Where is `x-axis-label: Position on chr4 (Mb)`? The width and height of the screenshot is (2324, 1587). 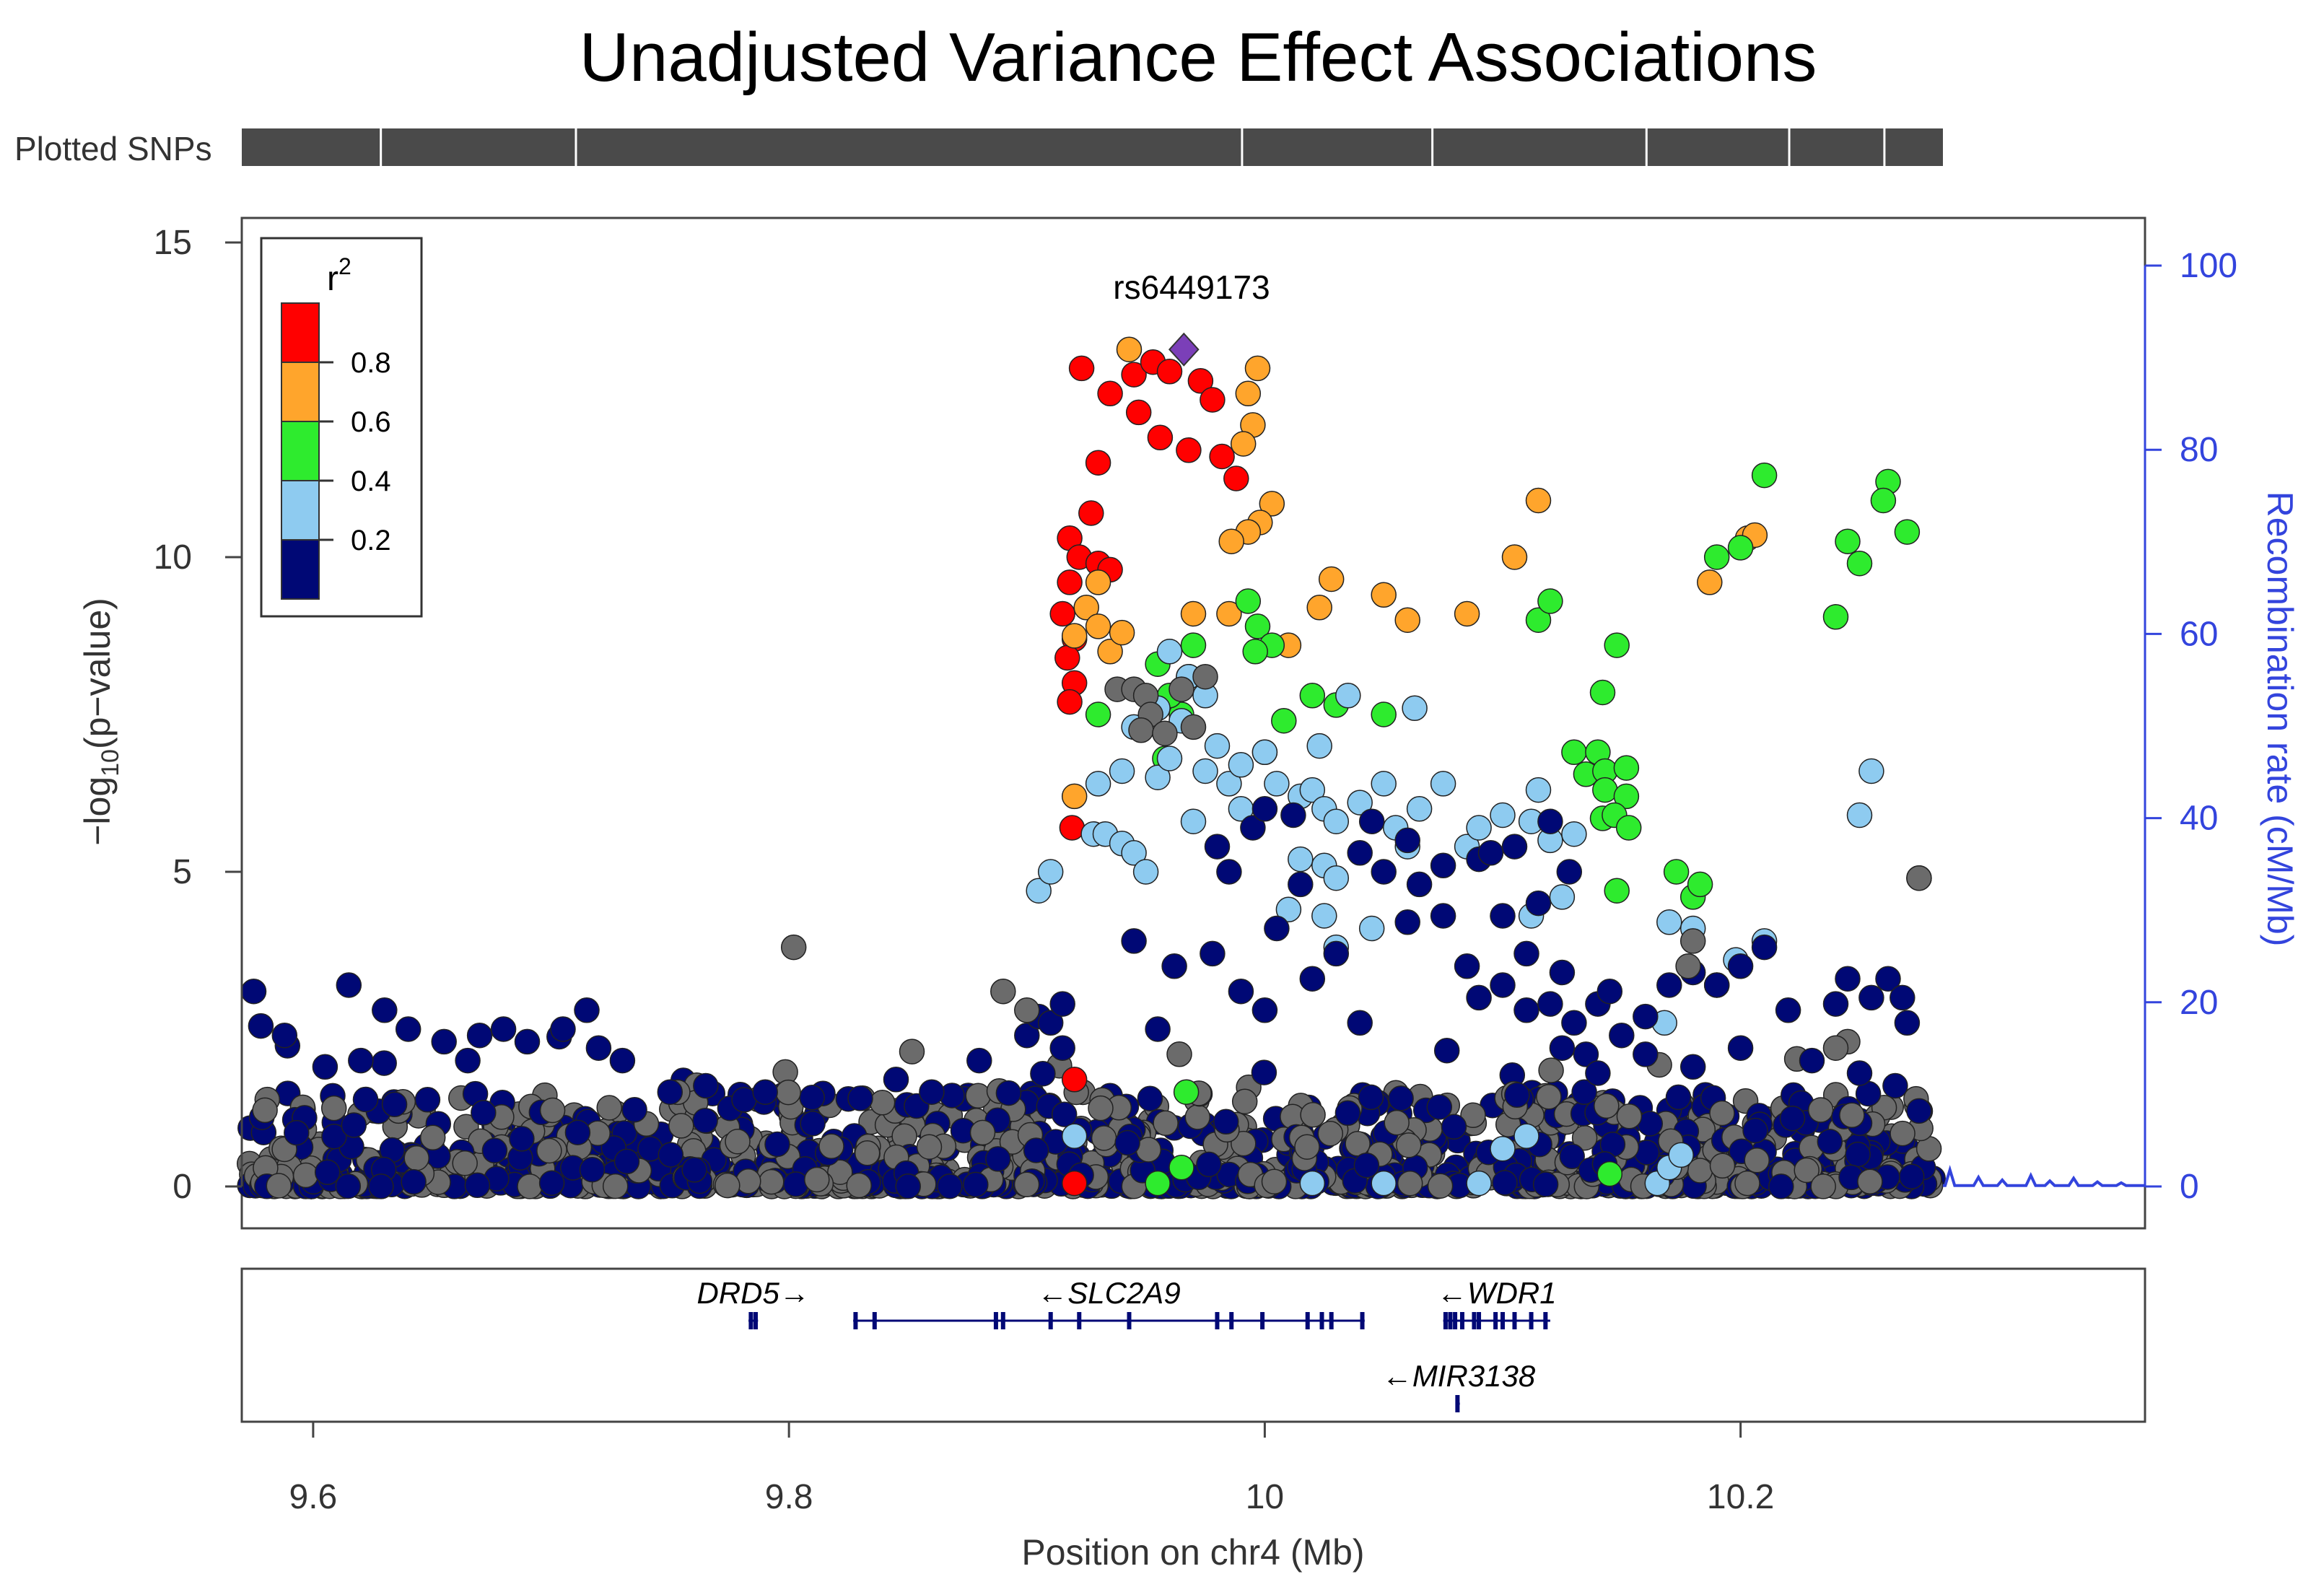
x-axis-label: Position on chr4 (Mb) is located at coordinates (1192, 1552).